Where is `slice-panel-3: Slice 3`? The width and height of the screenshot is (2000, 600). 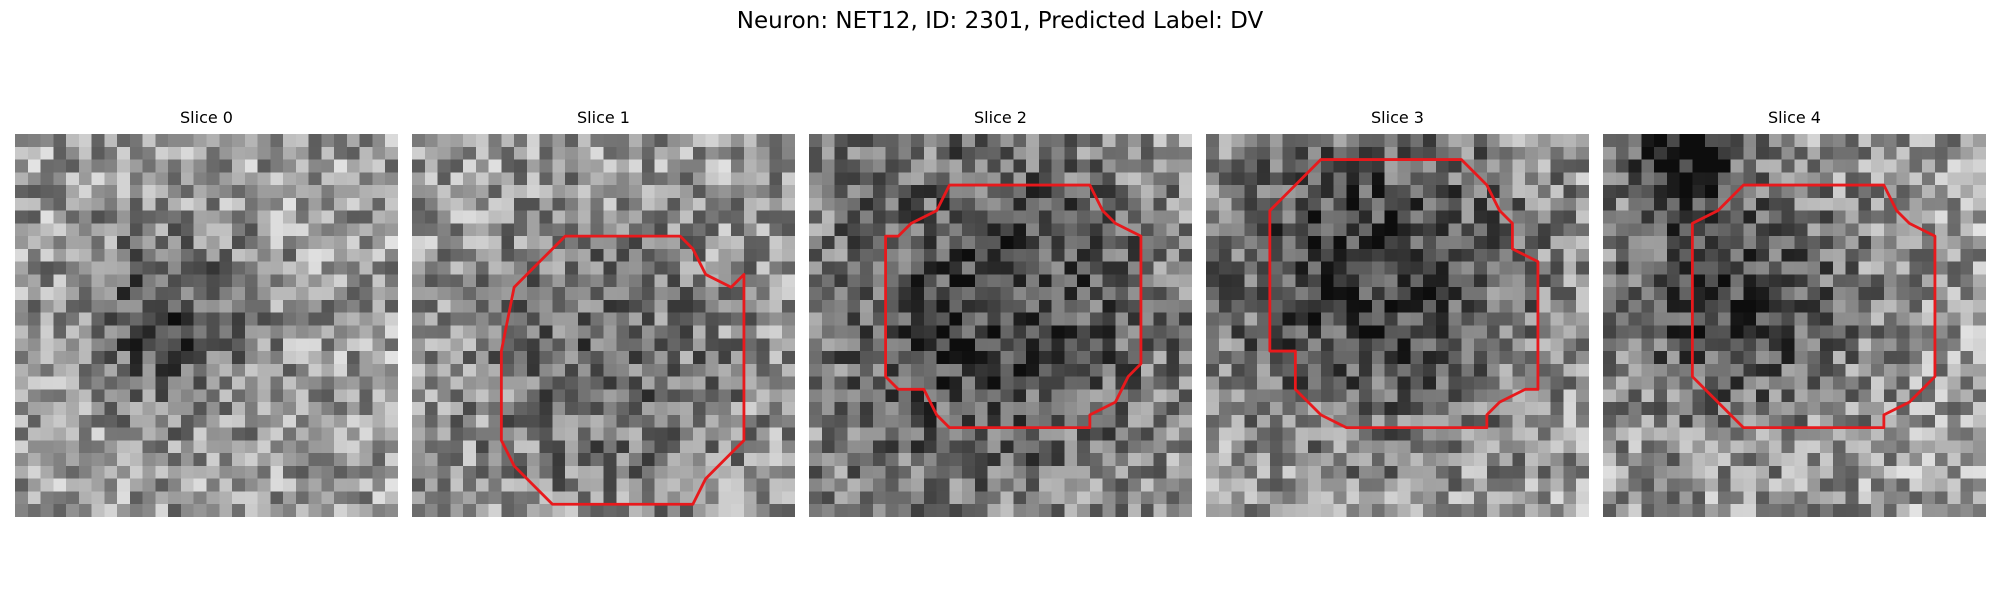
slice-panel-3: Slice 3 is located at coordinates (1397, 314).